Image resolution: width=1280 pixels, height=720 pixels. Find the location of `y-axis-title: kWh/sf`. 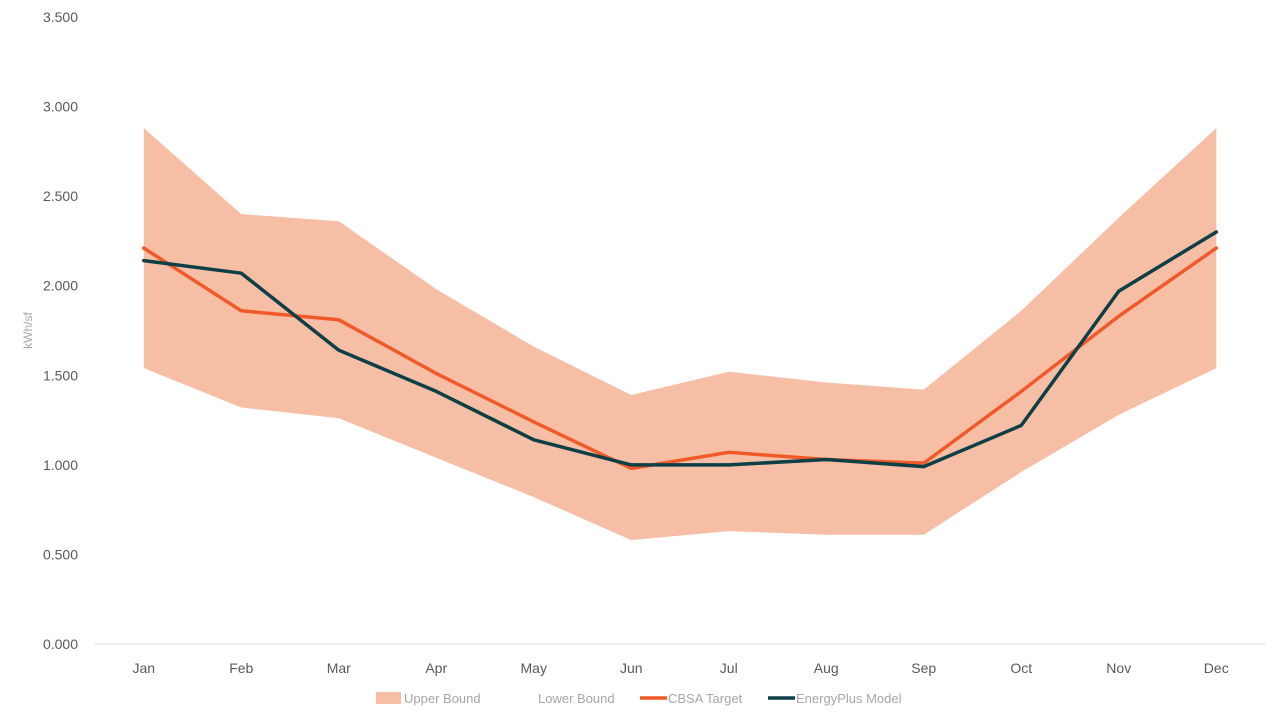

y-axis-title: kWh/sf is located at coordinates (28, 330).